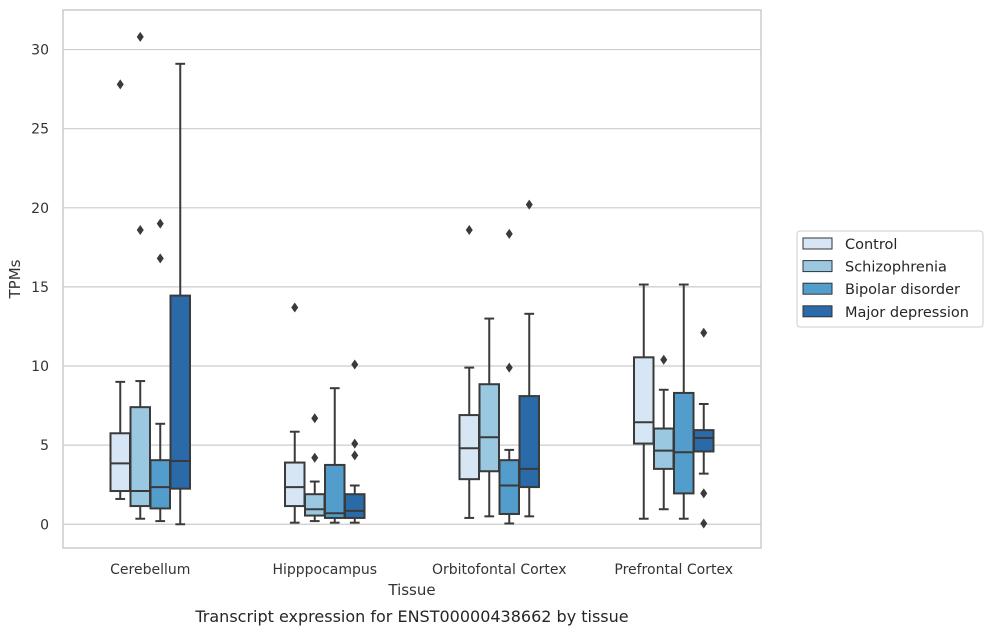 The width and height of the screenshot is (993, 634). What do you see at coordinates (871, 245) in the screenshot?
I see `legend-label: Control` at bounding box center [871, 245].